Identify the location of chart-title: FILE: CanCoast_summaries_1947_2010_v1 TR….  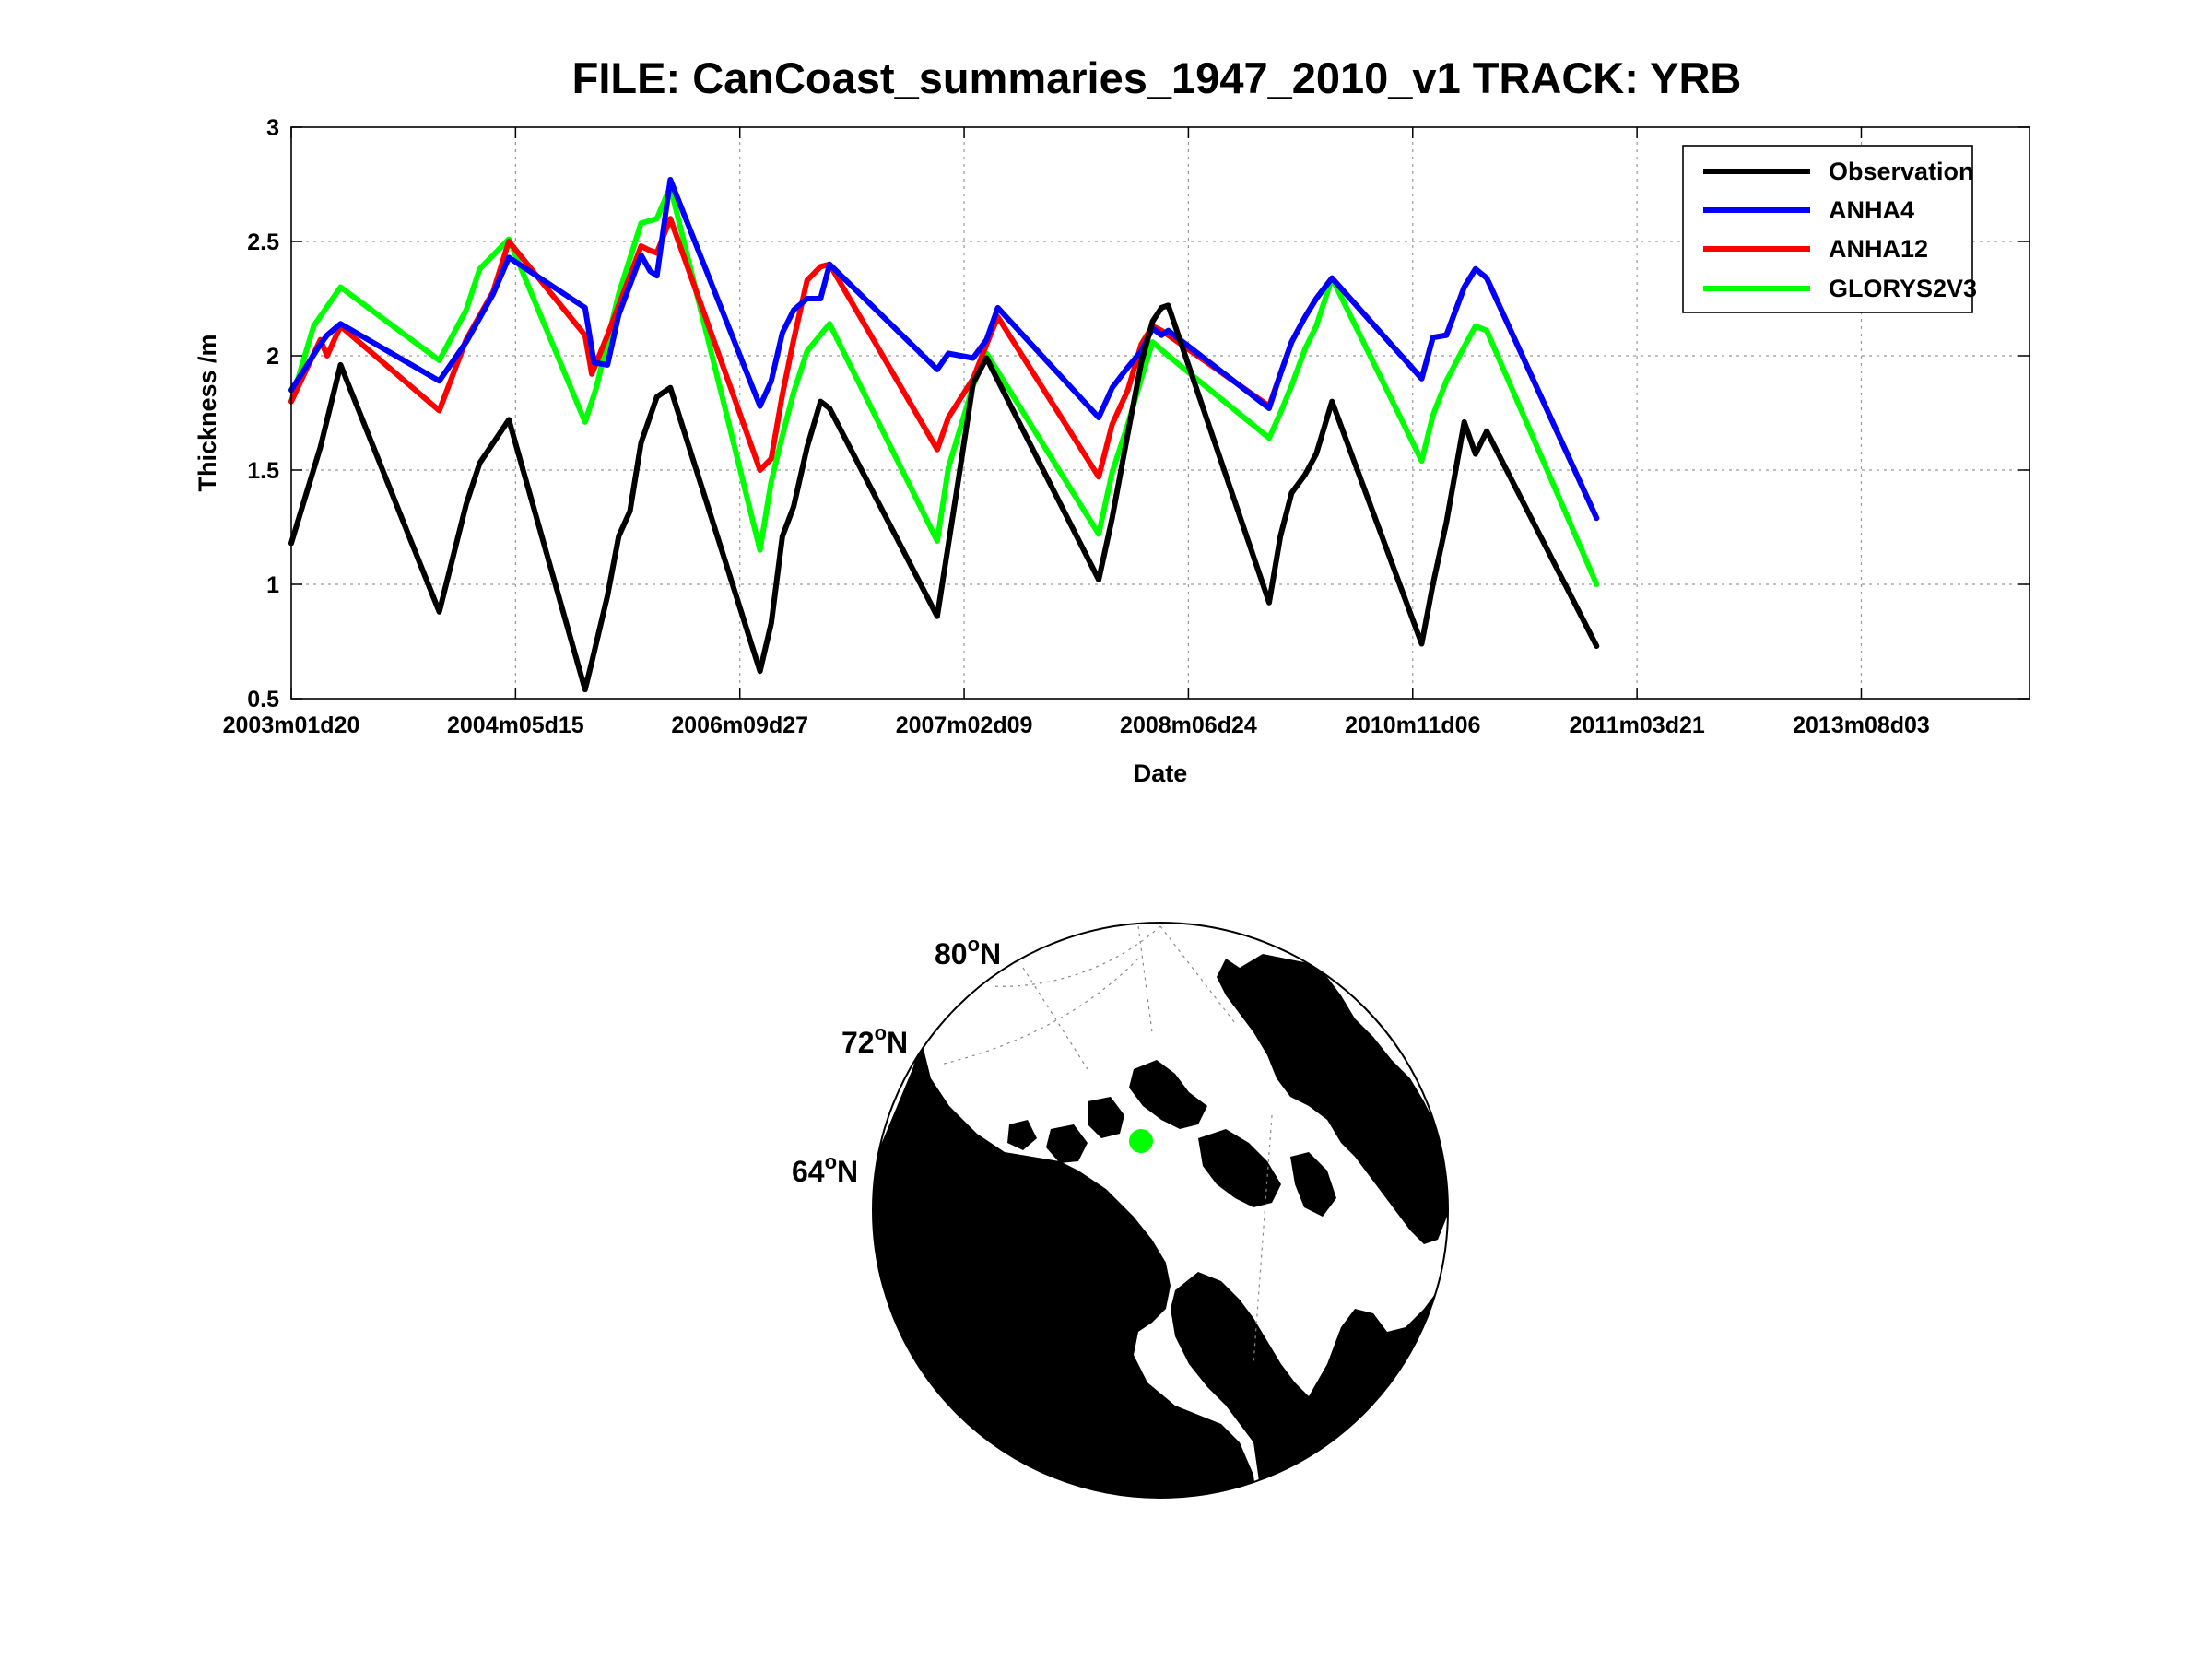
(1157, 77).